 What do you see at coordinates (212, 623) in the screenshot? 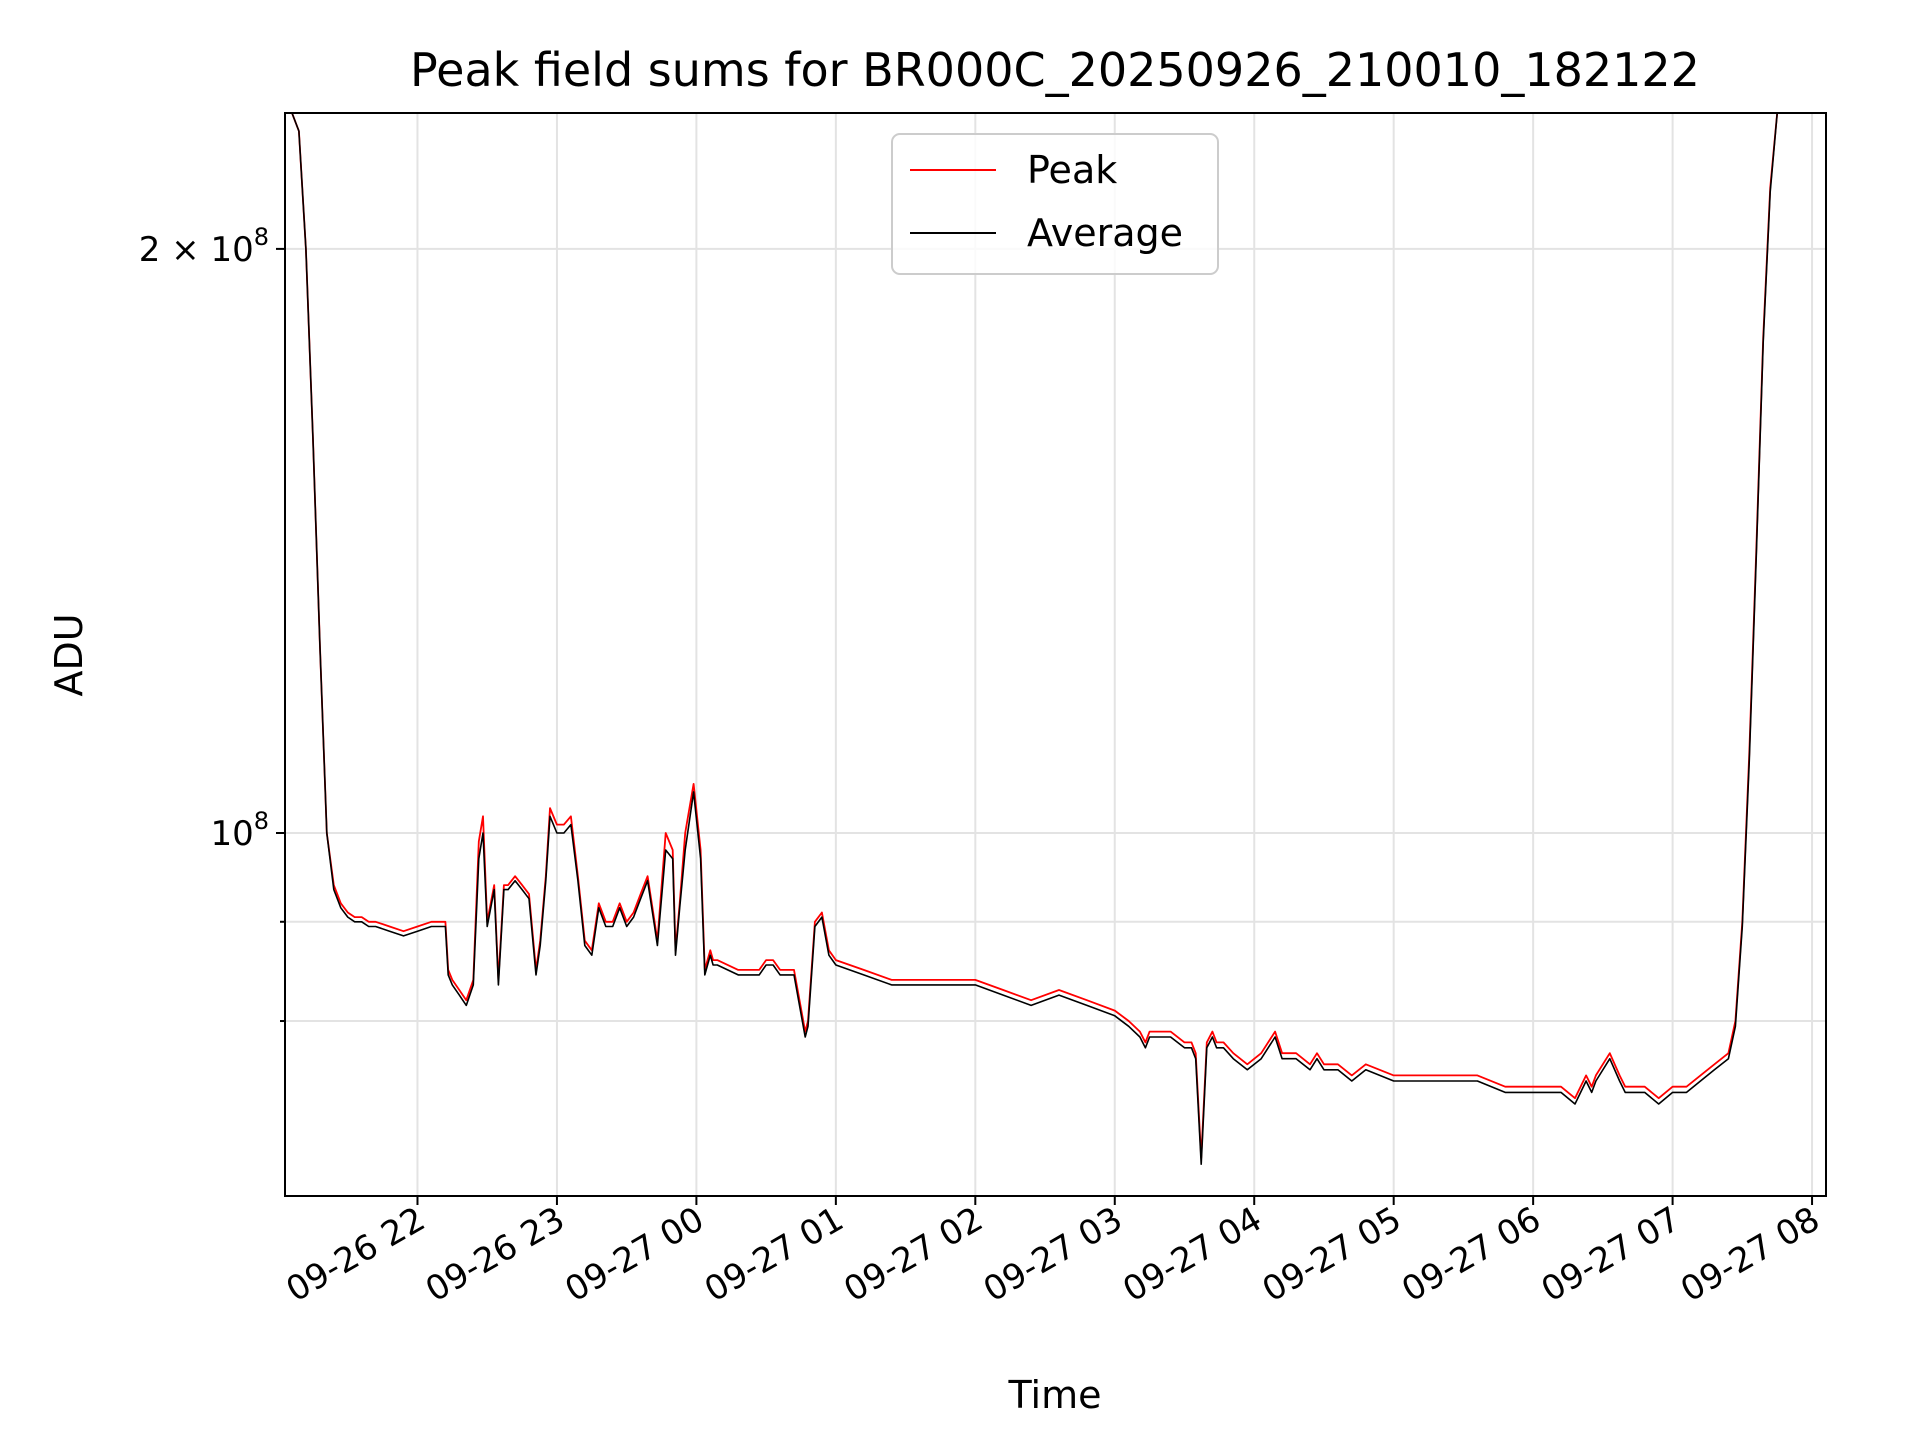
I see `y-axis: 2 × 108 108` at bounding box center [212, 623].